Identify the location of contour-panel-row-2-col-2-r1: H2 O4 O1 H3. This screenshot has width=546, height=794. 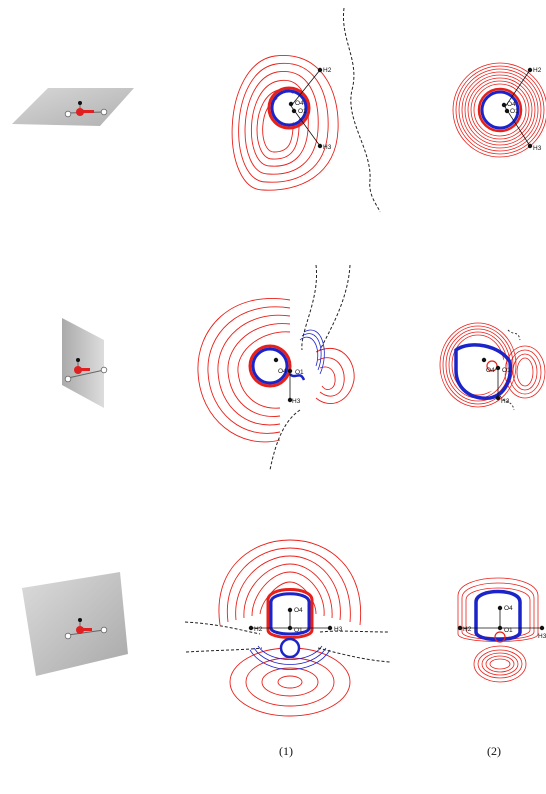
(499, 110).